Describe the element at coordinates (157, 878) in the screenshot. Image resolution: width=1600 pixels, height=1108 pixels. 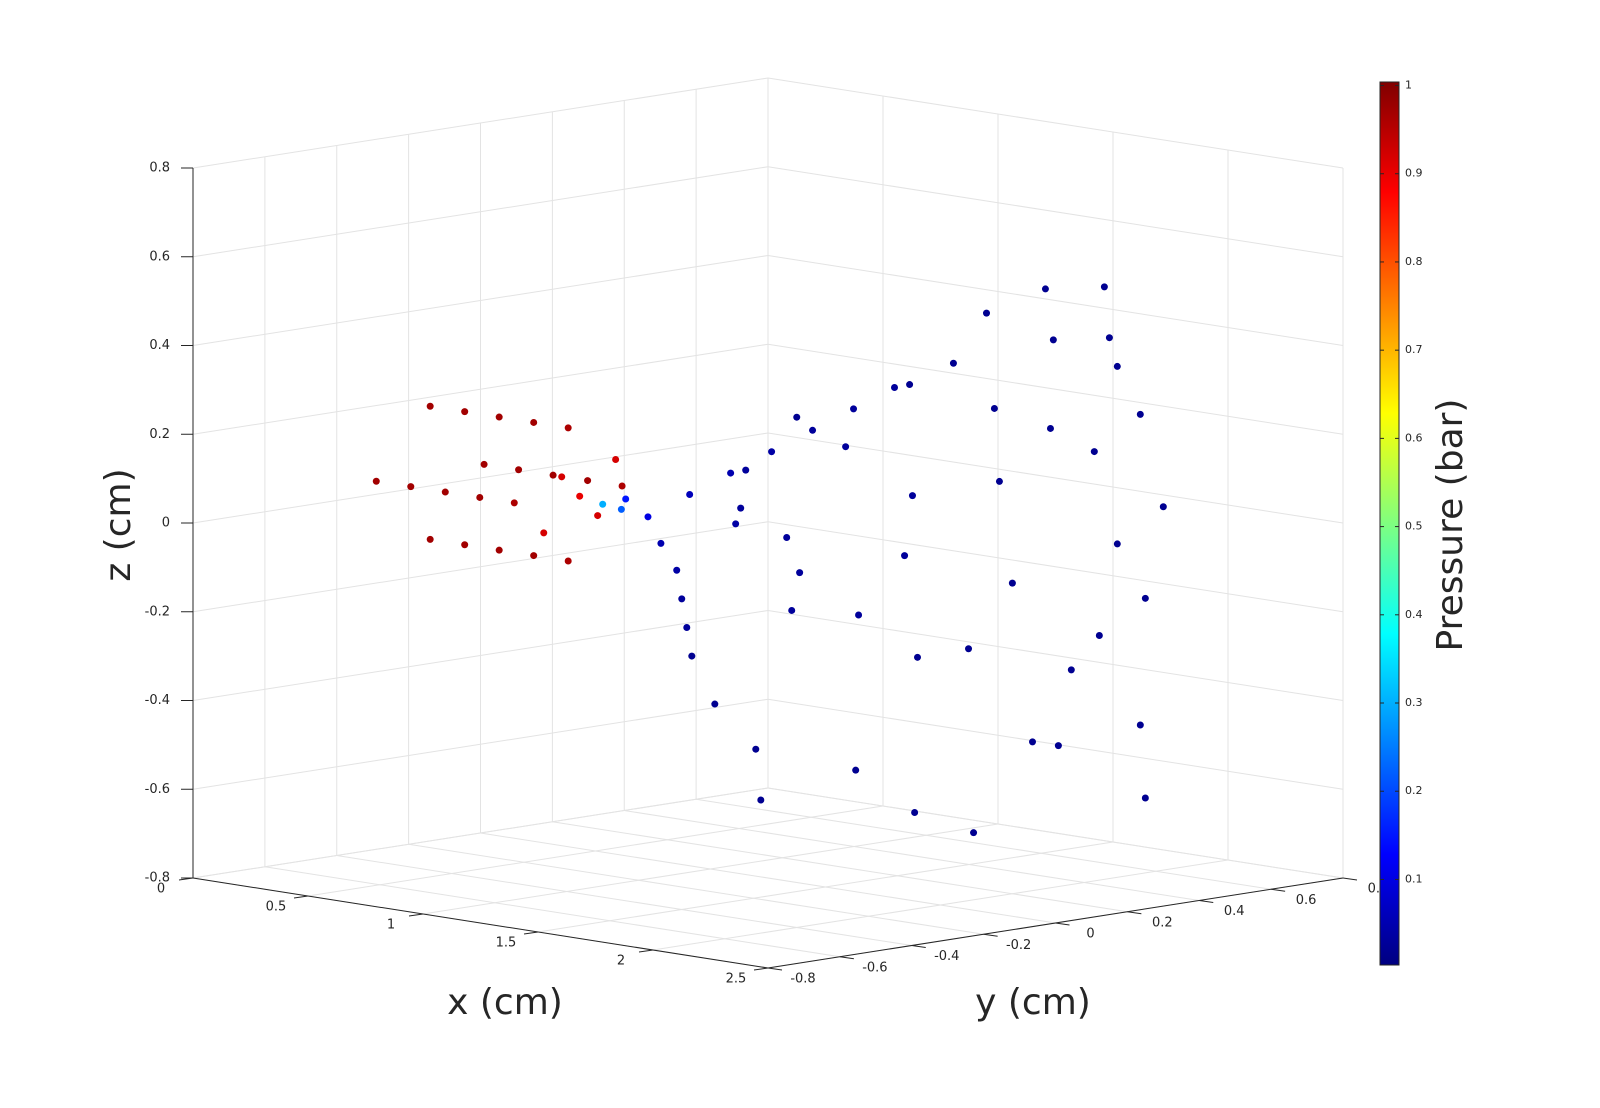
I see `z-tick-label: -0.8` at that location.